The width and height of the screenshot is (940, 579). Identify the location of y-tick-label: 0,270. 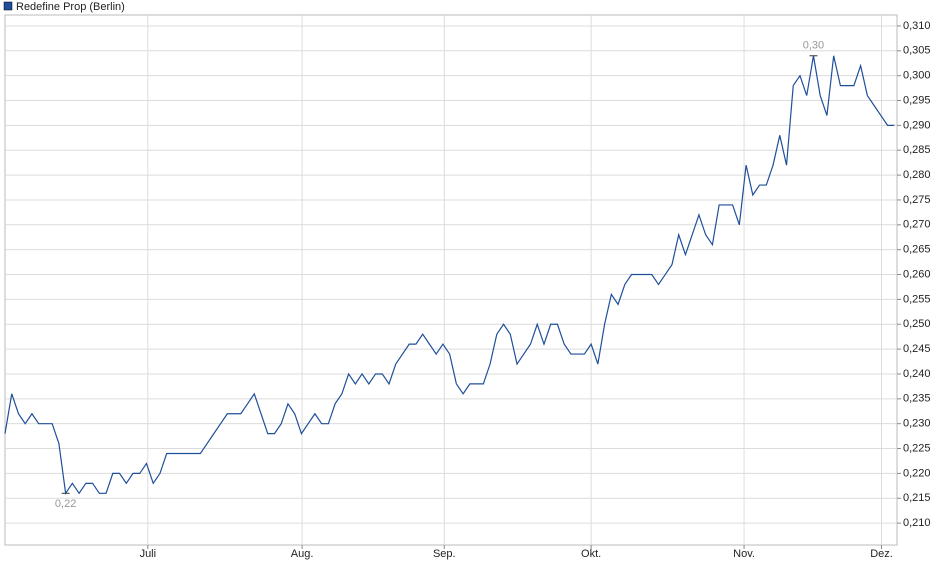
(917, 225).